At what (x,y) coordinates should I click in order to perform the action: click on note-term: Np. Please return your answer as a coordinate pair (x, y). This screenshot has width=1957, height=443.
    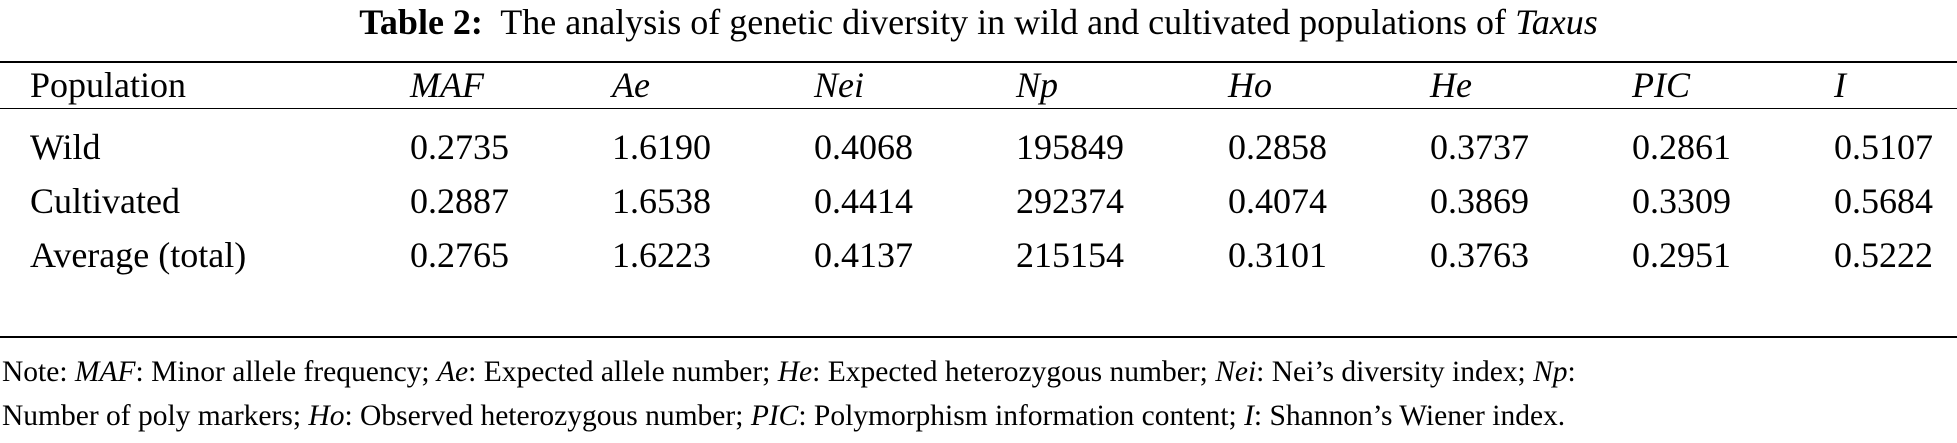
    Looking at the image, I should click on (1550, 372).